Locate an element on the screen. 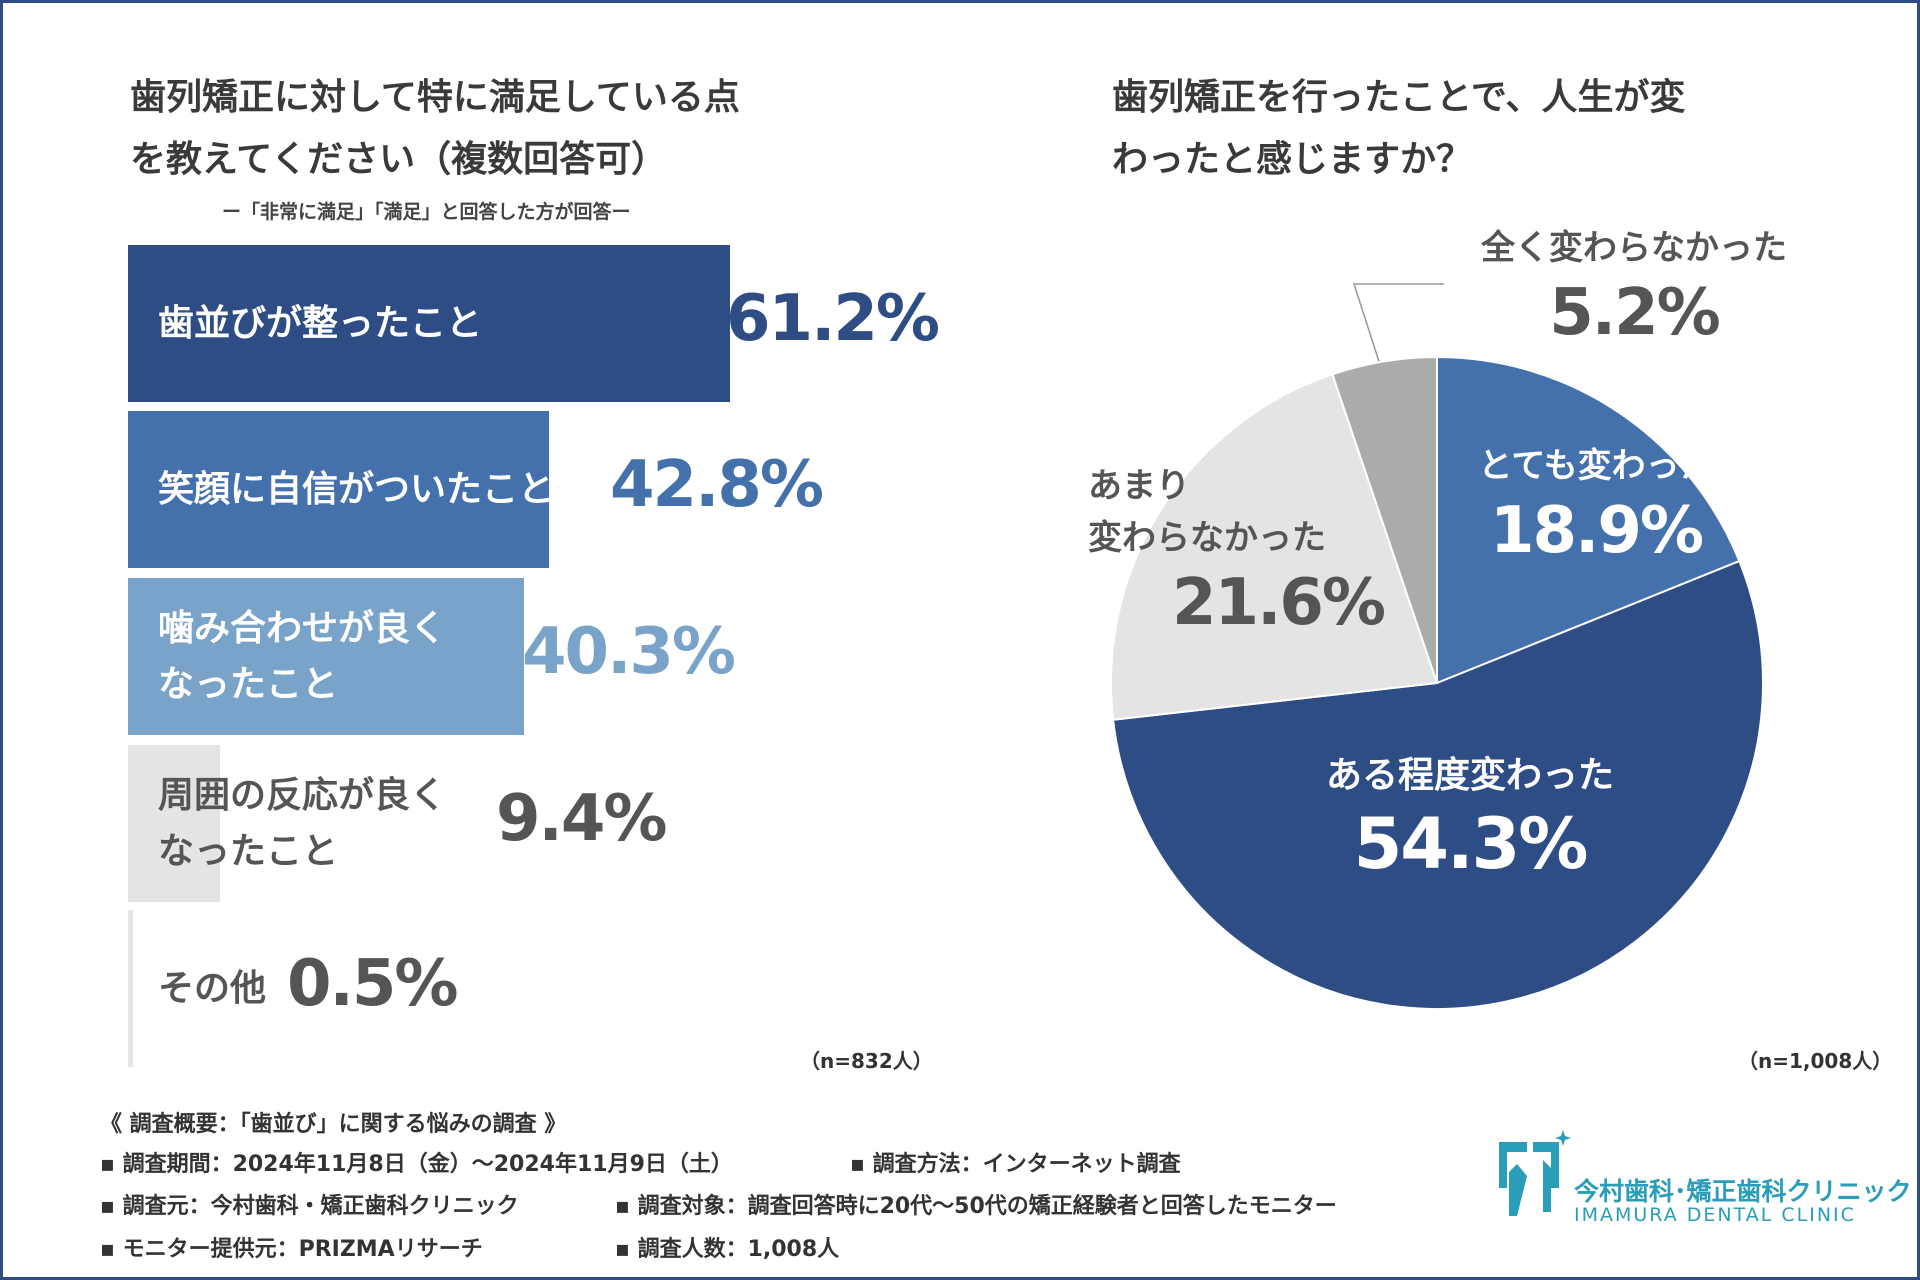 The width and height of the screenshot is (1920, 1280). pie-category-name: 変わらなかった is located at coordinates (1207, 538).